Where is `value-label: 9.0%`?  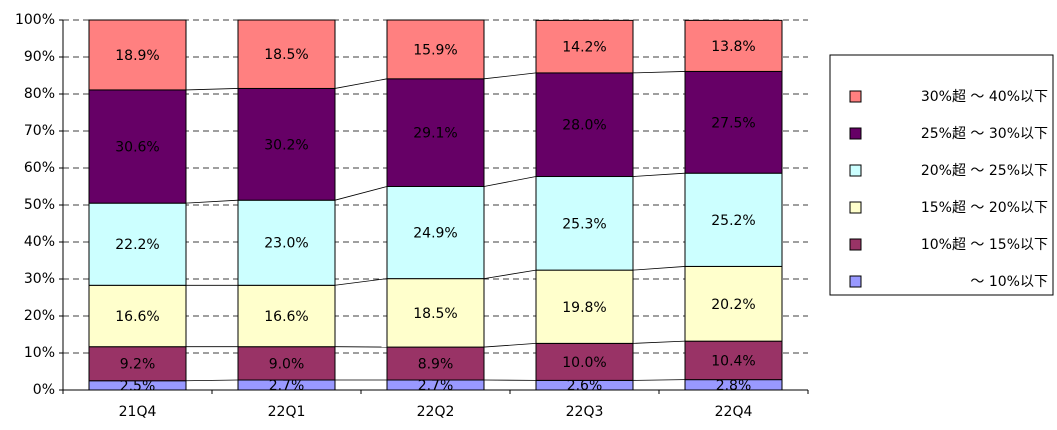 value-label: 9.0% is located at coordinates (287, 364).